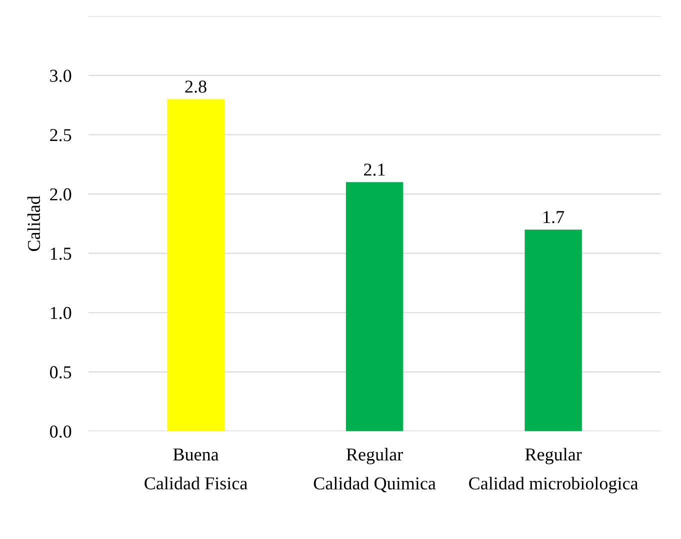 This screenshot has width=681, height=539. I want to click on x-tick-label: Regular Calidad microbiologica, so click(553, 471).